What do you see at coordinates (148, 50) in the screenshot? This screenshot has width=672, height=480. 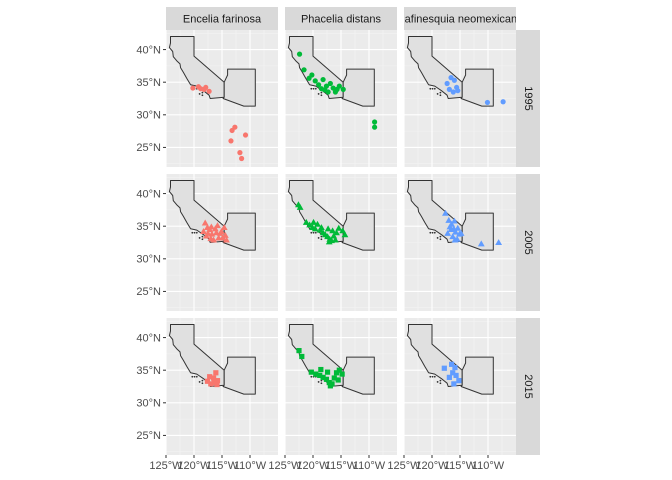 I see `y-tick-label: 40°N` at bounding box center [148, 50].